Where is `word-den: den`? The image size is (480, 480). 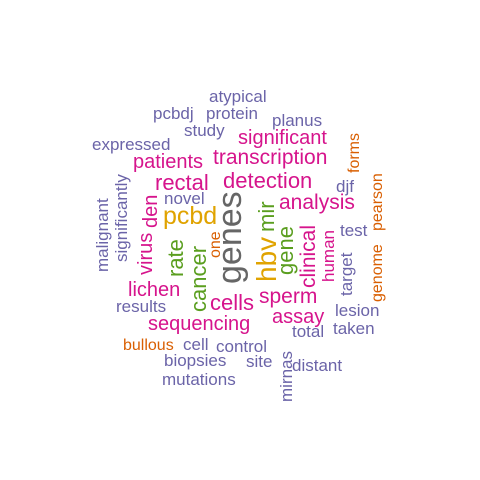 word-den: den is located at coordinates (151, 211).